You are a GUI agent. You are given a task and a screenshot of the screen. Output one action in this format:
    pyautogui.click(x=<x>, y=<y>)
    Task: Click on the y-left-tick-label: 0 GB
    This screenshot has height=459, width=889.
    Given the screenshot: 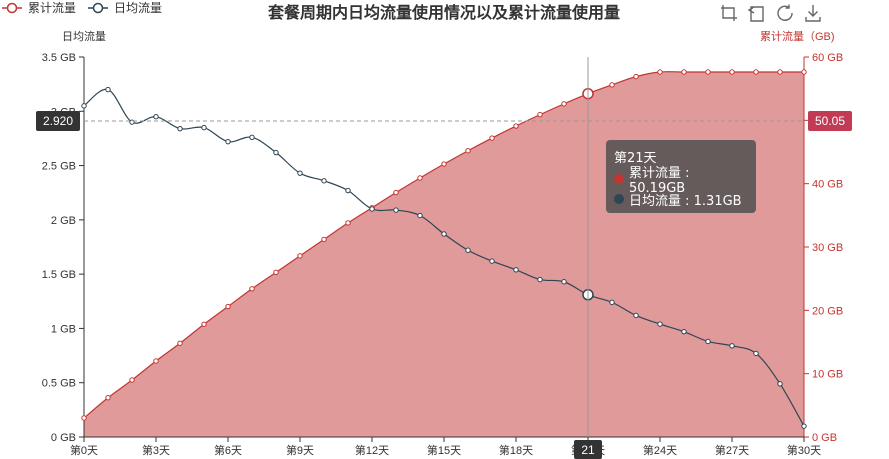 What is the action you would take?
    pyautogui.click(x=63, y=438)
    